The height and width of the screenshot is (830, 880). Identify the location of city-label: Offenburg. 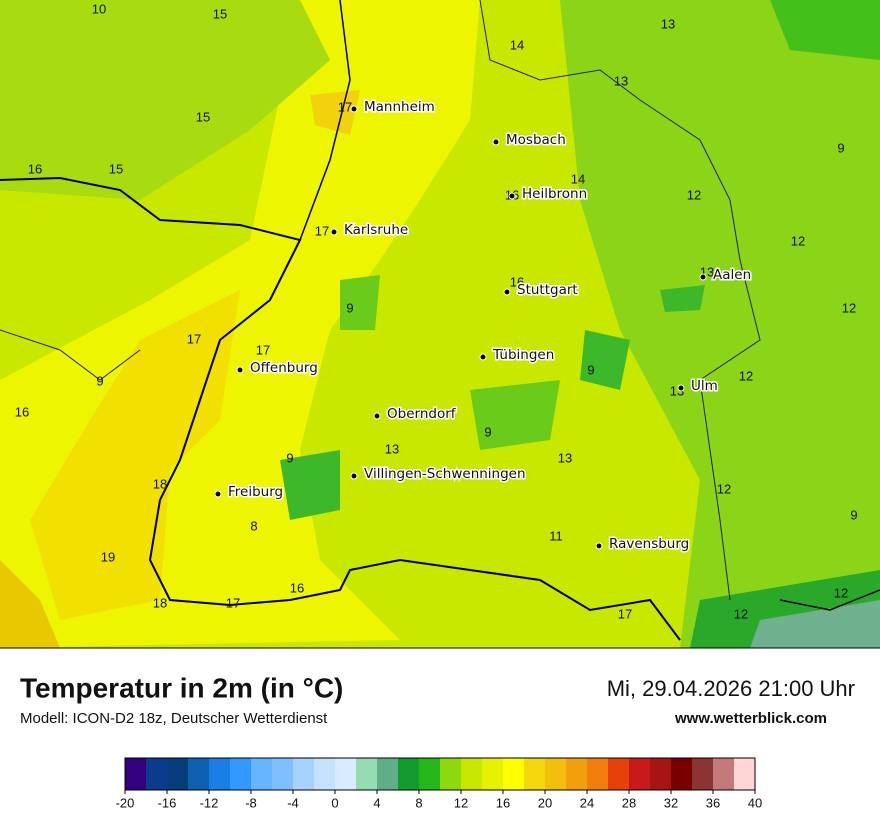
(284, 368).